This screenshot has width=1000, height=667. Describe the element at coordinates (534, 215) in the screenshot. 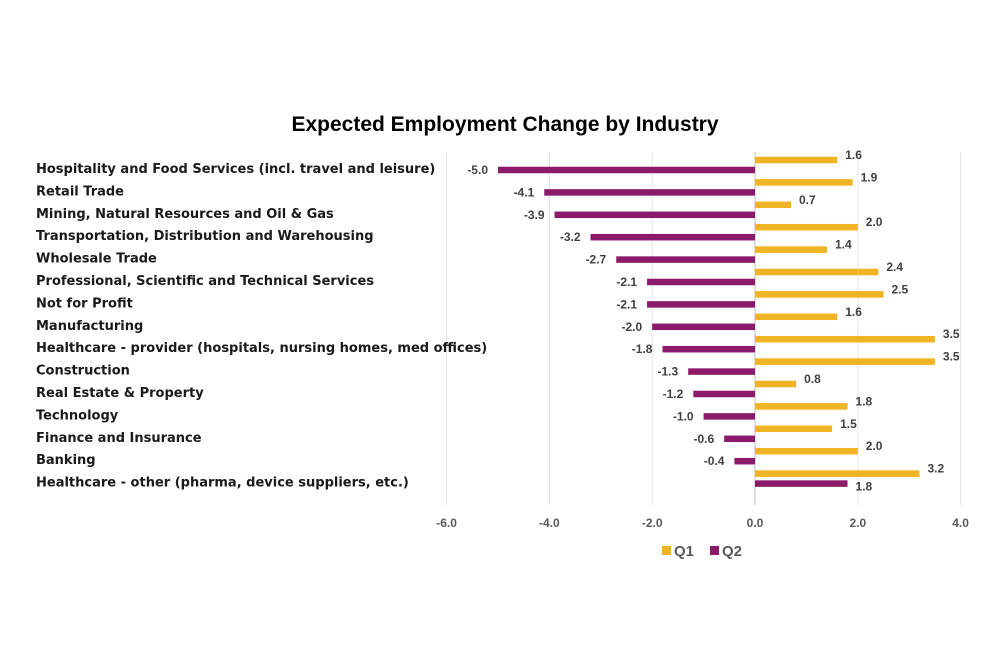

I see `q2-value-label: -3.9` at that location.